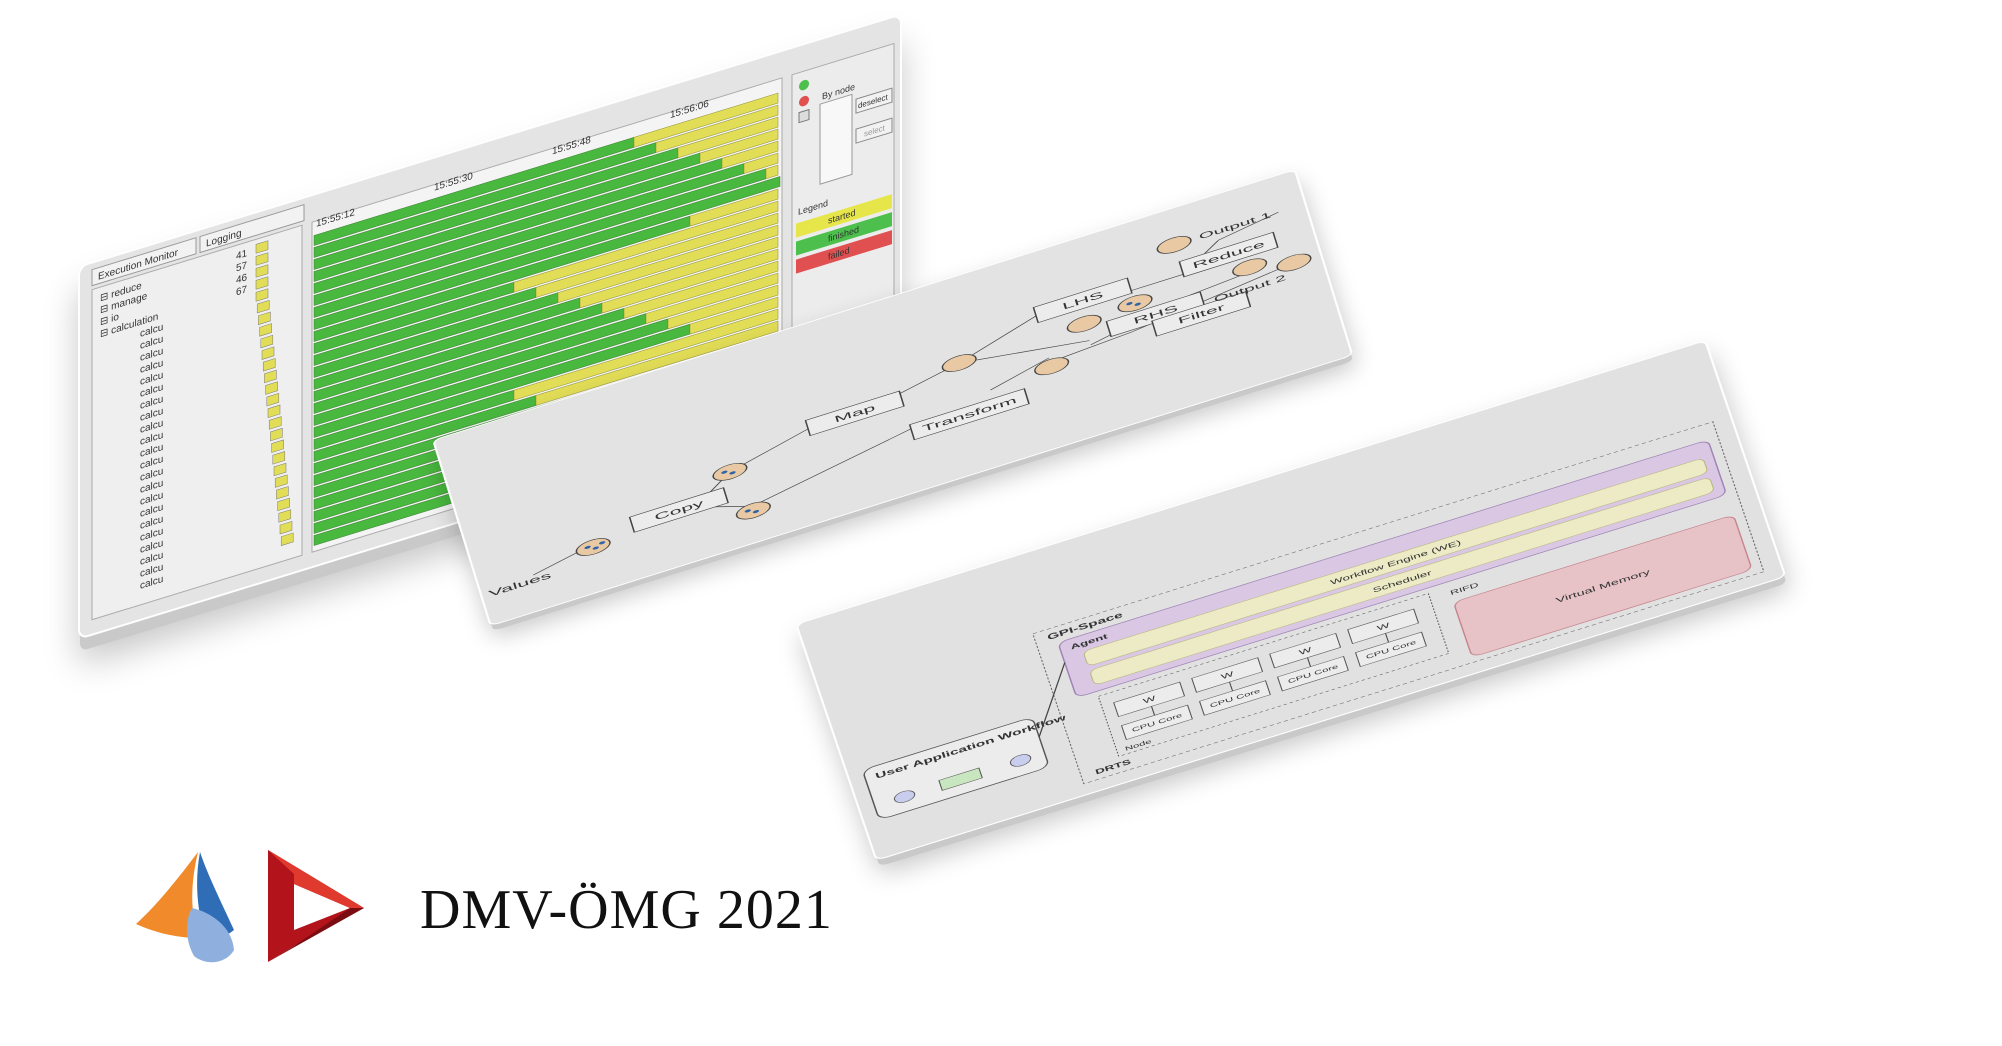 The width and height of the screenshot is (2002, 1046). I want to click on deselect-button: deselect, so click(874, 100).